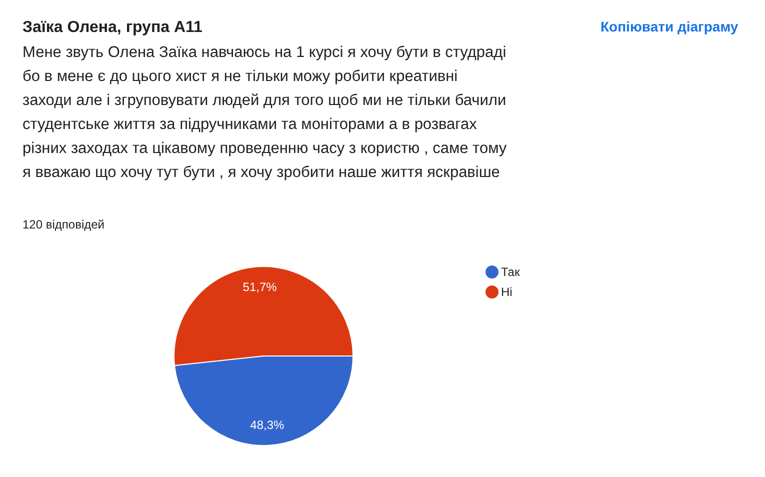  Describe the element at coordinates (63, 225) in the screenshot. I see `text: 120 відповідей` at that location.